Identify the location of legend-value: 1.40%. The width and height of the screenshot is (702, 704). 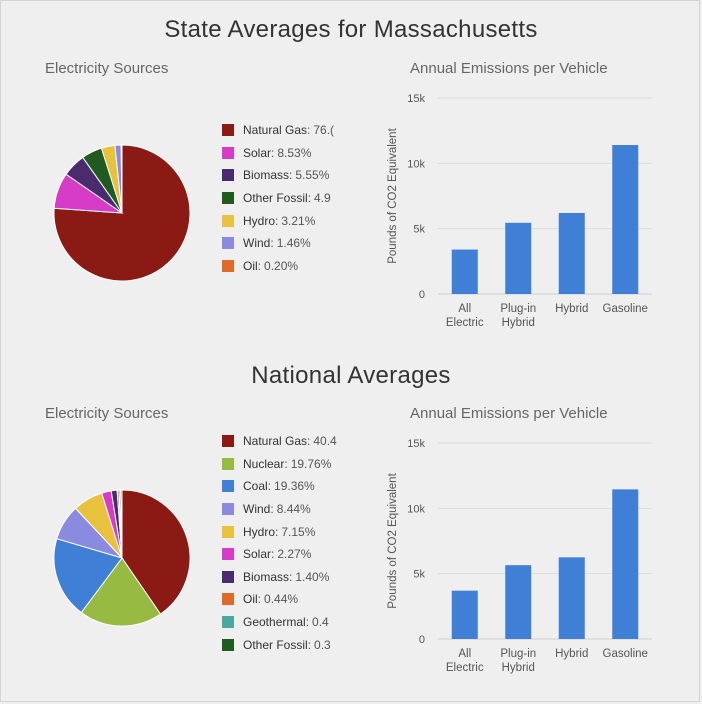
(312, 576).